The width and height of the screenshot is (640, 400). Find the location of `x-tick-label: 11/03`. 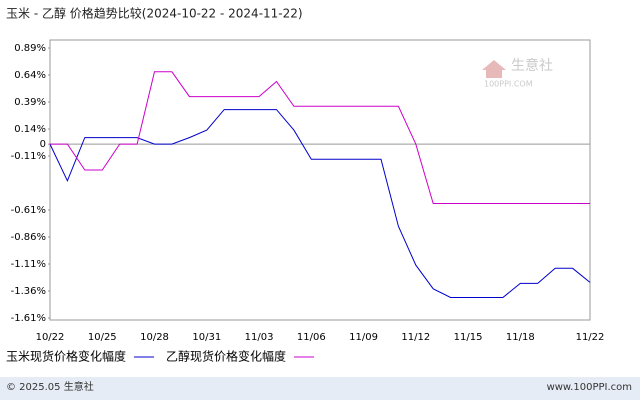

x-tick-label: 11/03 is located at coordinates (259, 337).